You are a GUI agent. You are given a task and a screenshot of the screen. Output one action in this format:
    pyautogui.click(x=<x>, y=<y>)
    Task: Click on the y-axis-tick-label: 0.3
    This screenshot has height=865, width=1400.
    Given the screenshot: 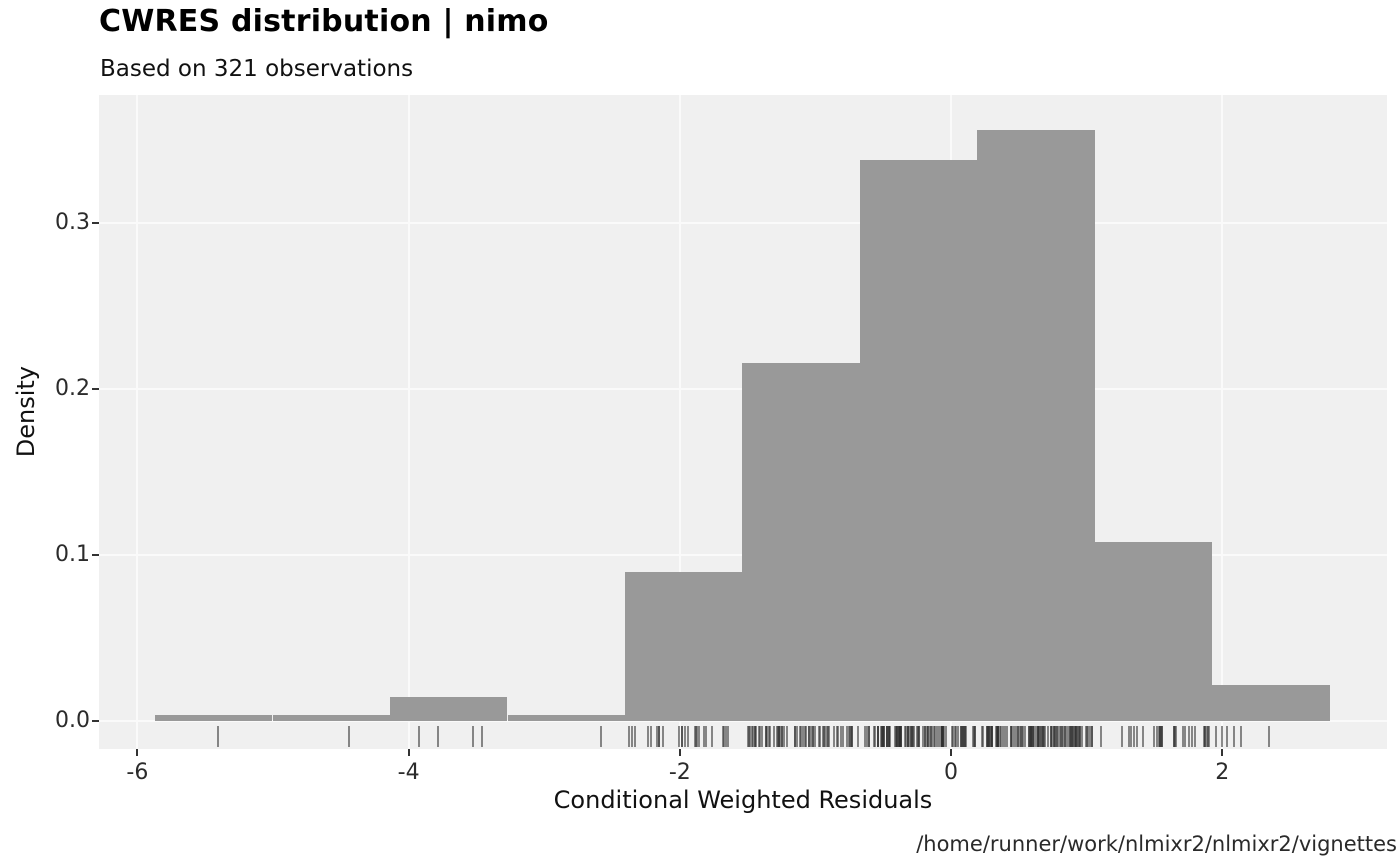 What is the action you would take?
    pyautogui.click(x=72, y=222)
    